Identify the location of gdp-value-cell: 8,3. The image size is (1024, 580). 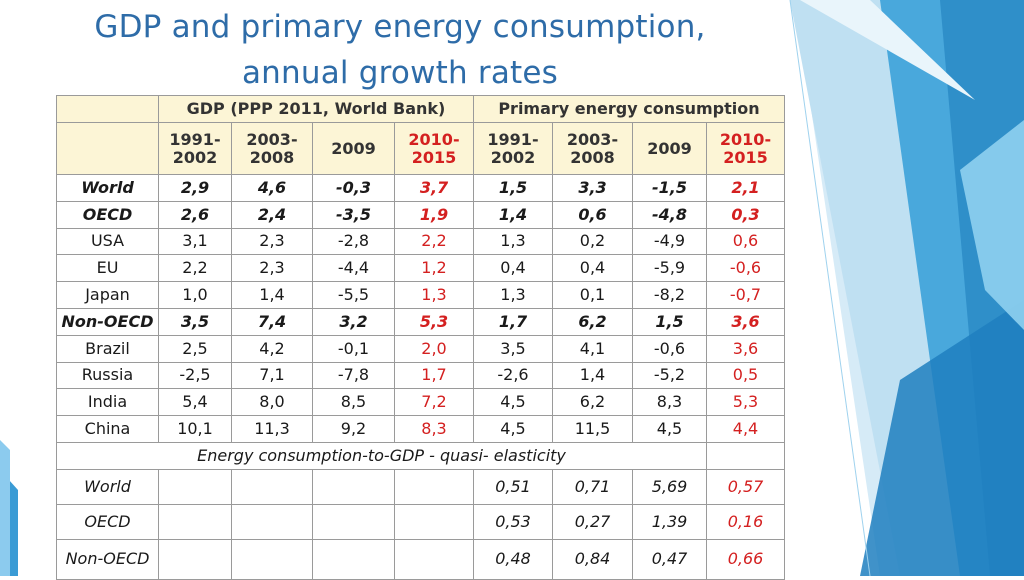
(434, 429).